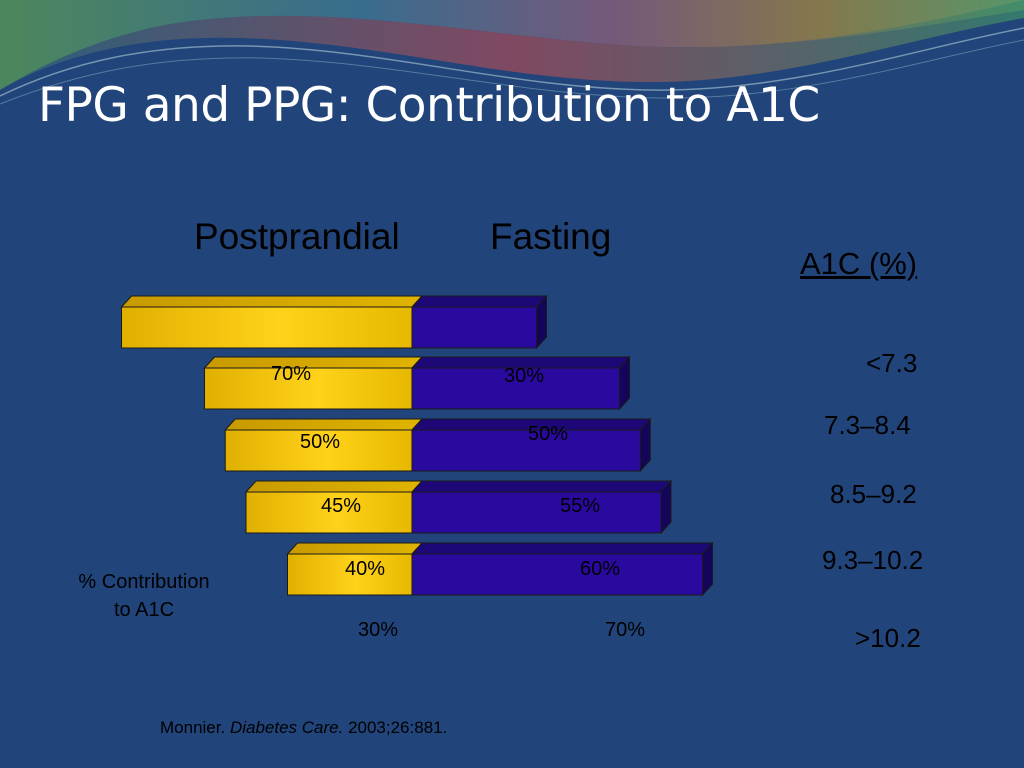 This screenshot has width=1024, height=768. What do you see at coordinates (580, 506) in the screenshot?
I see `fasting-value-label: 55%` at bounding box center [580, 506].